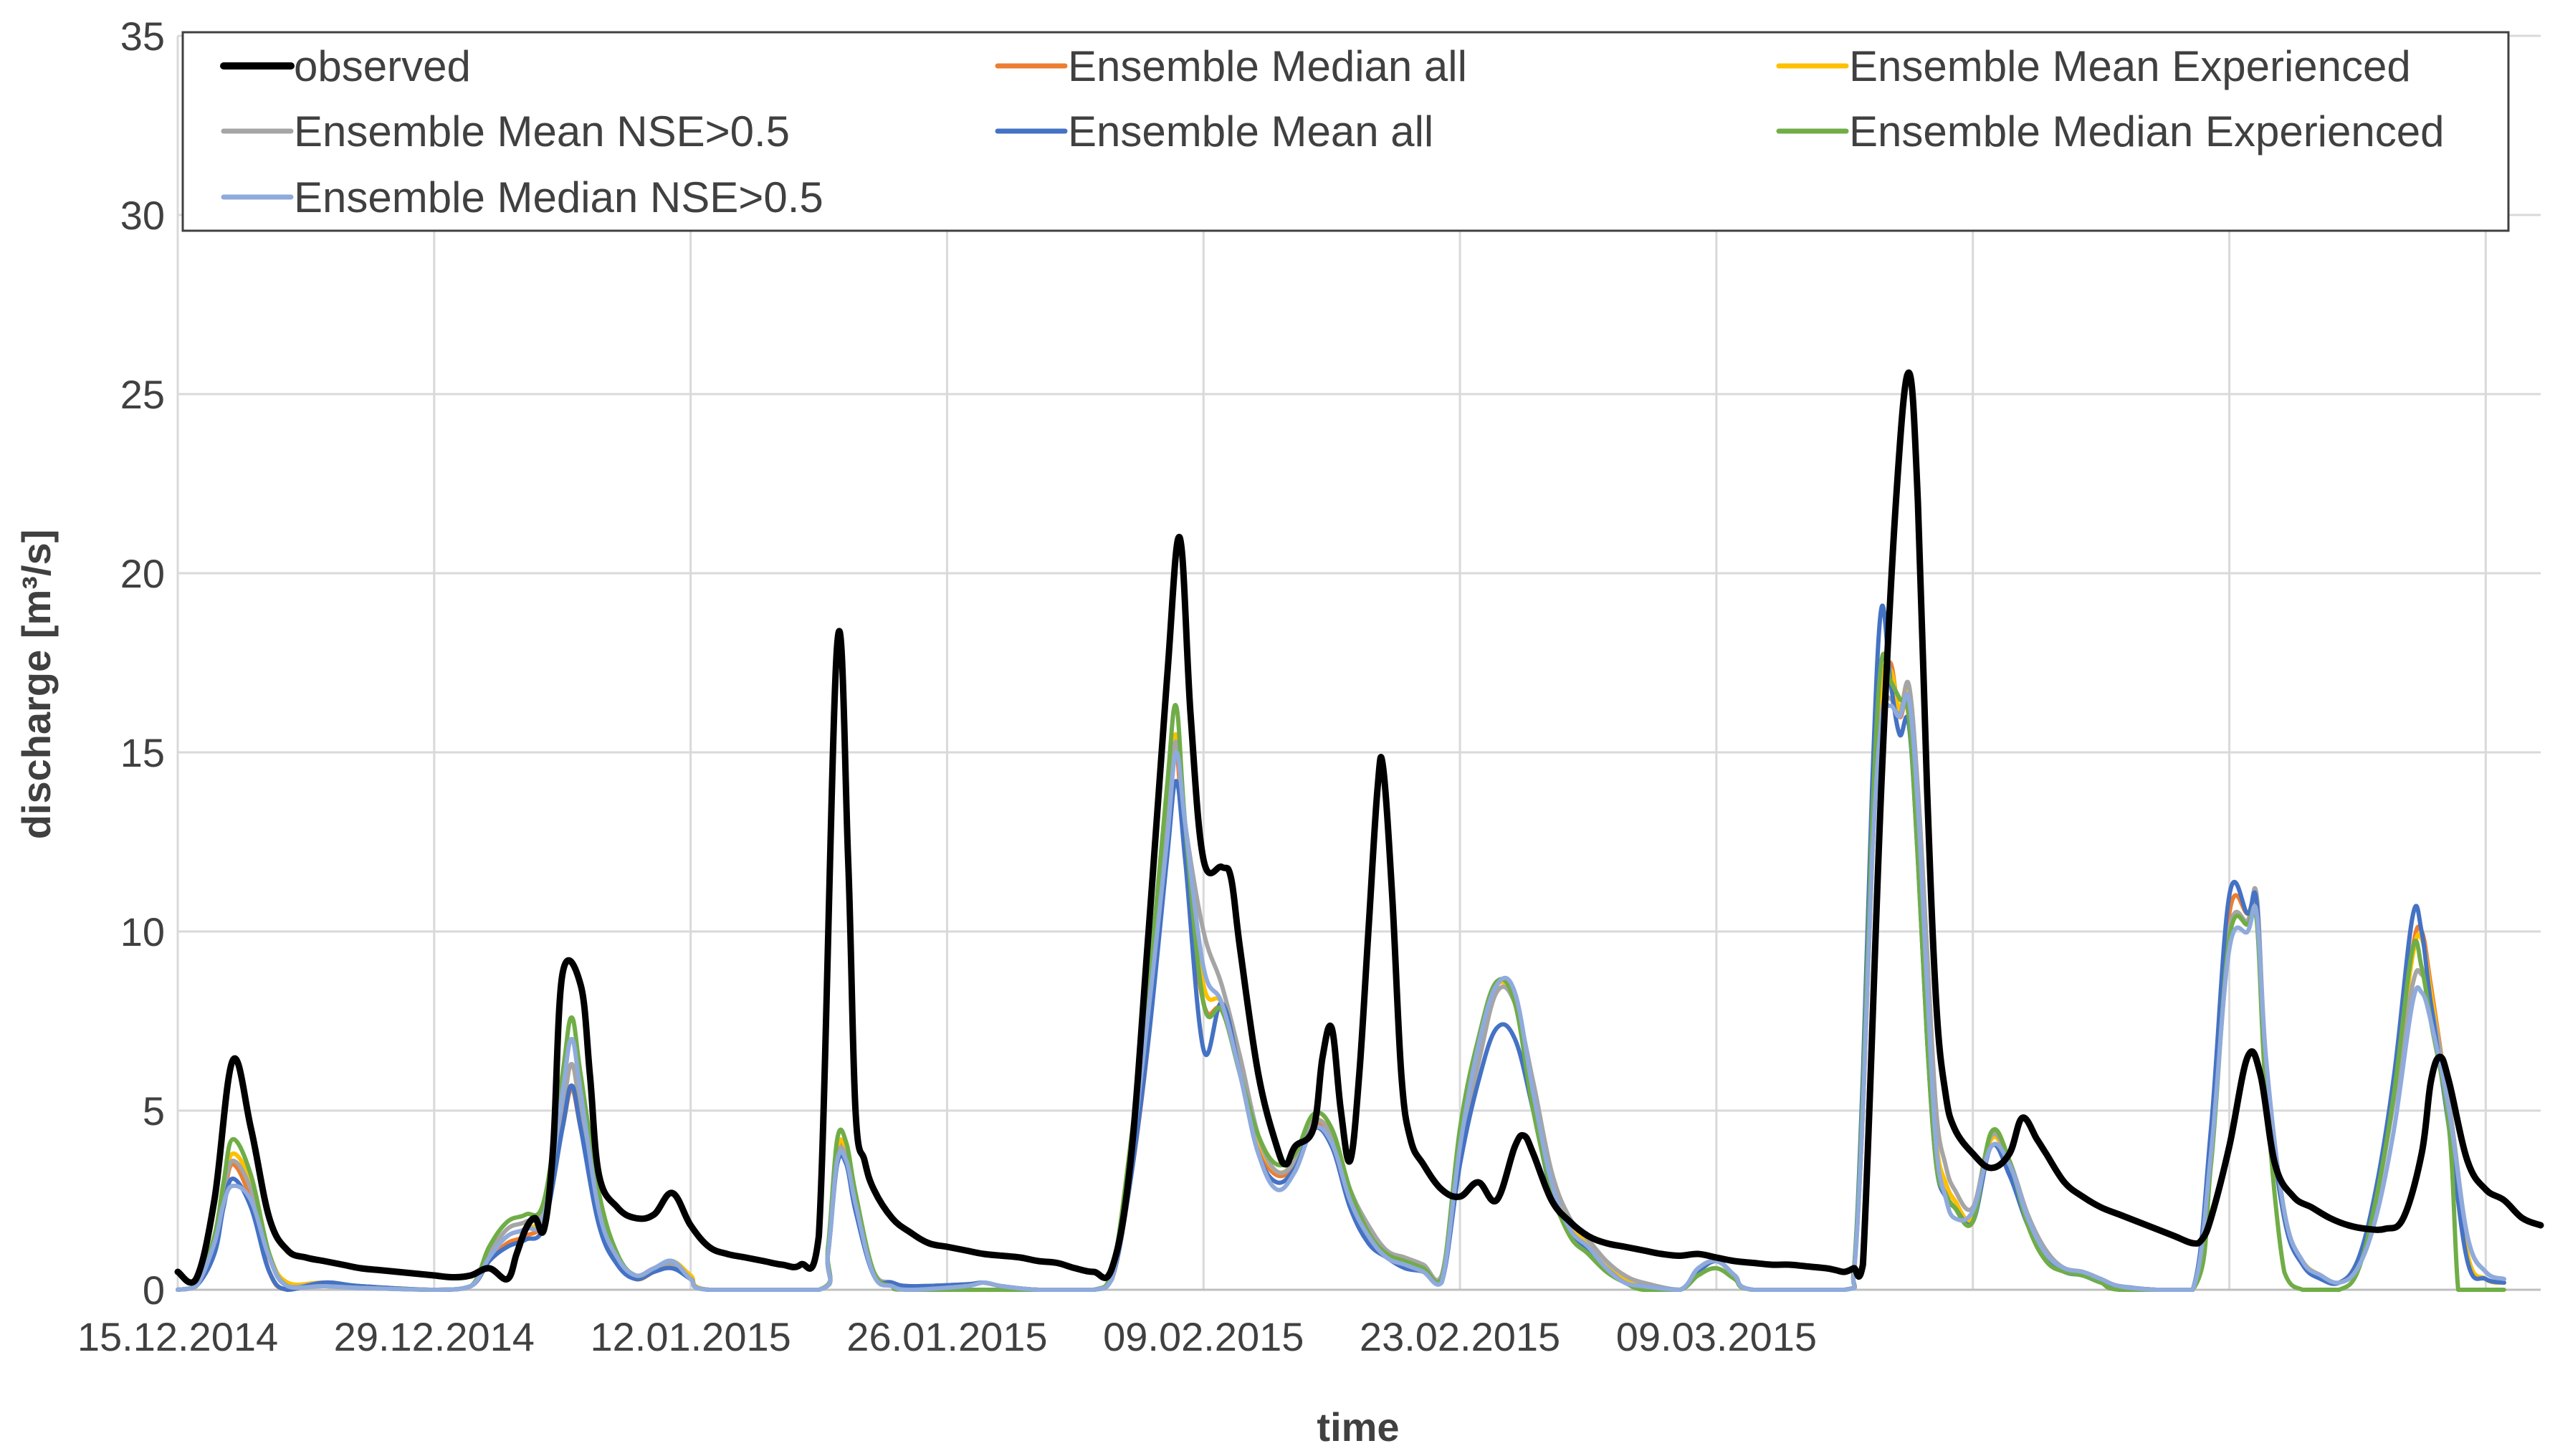  What do you see at coordinates (142, 752) in the screenshot?
I see `y-tick-label: 15` at bounding box center [142, 752].